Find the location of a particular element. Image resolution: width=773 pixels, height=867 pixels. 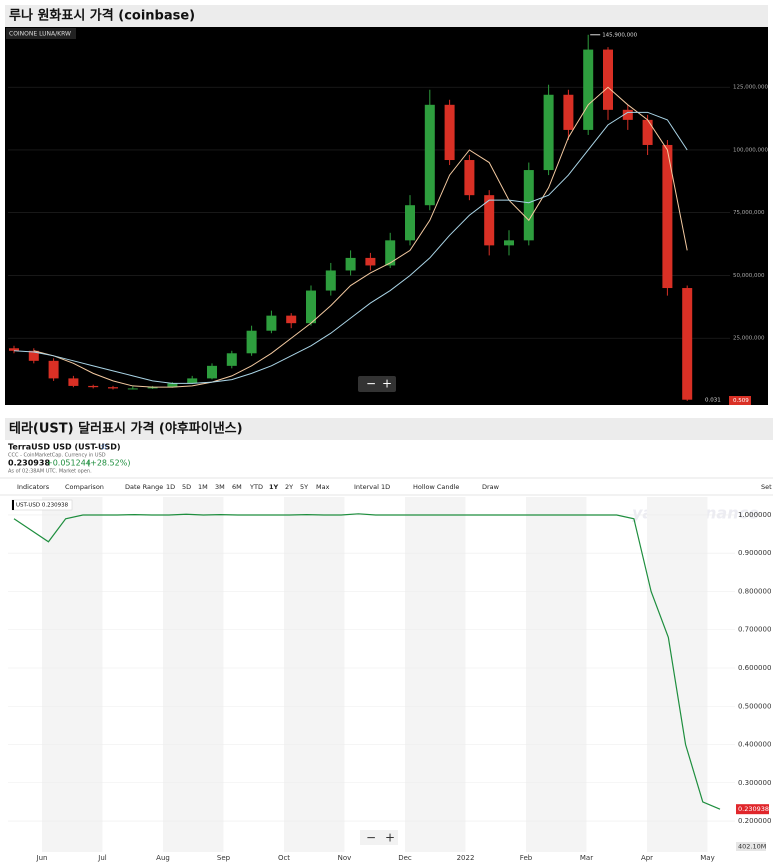

volume-label: 402.10M is located at coordinates (752, 847).